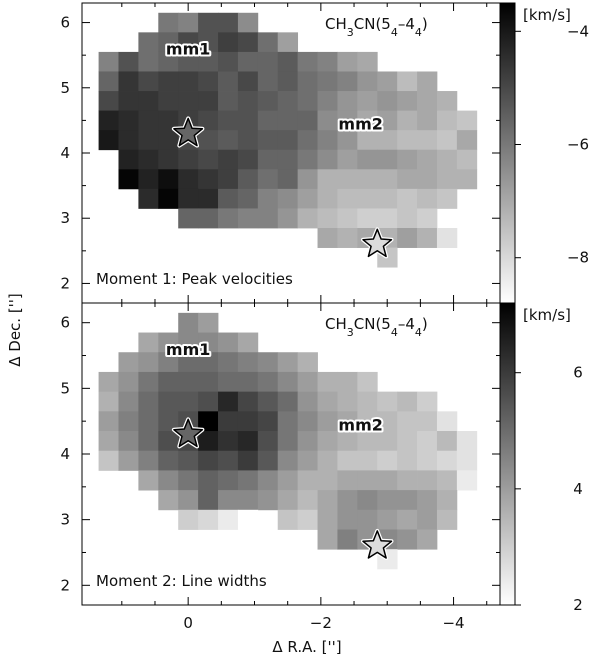 This screenshot has width=600, height=661. Describe the element at coordinates (15, 330) in the screenshot. I see `y-axis-label: Δ Dec. ['']` at that location.